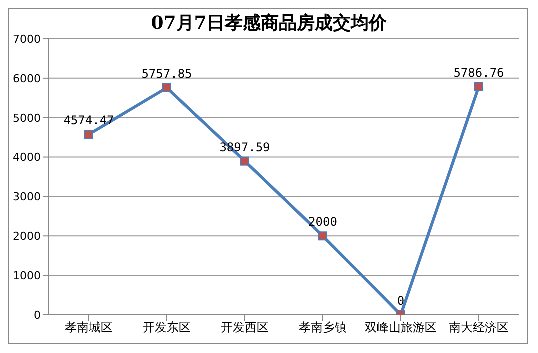 The image size is (538, 353). Describe the element at coordinates (479, 327) in the screenshot. I see `x-tick-label: 南大经济区` at that location.